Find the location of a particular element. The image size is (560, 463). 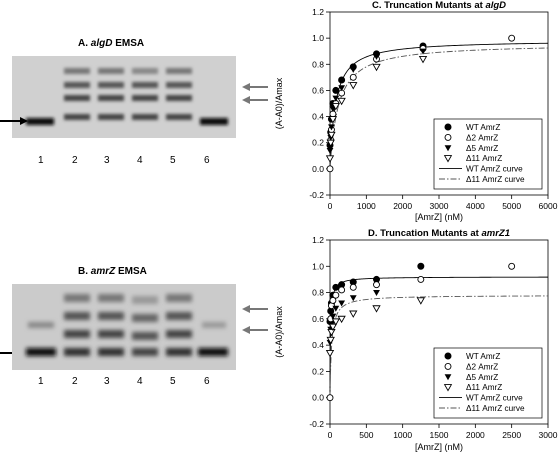

chart-c-title: C. Truncation Mutants at algD is located at coordinates (439, 5).